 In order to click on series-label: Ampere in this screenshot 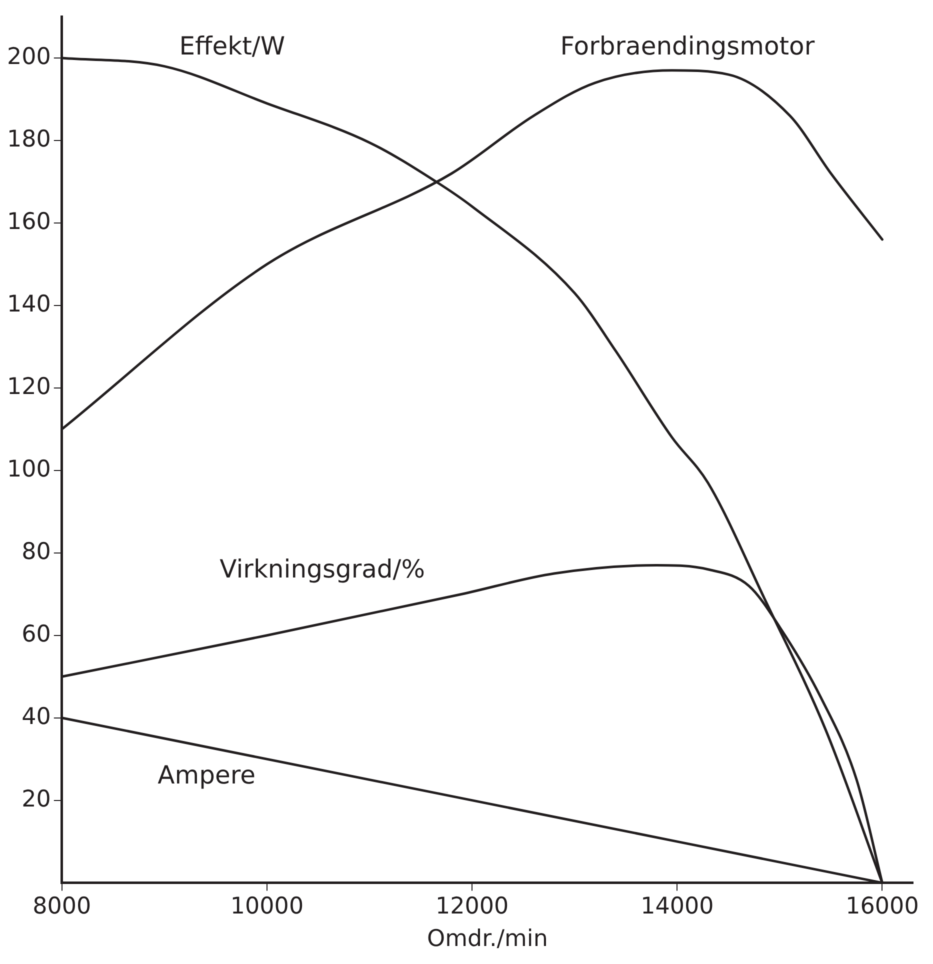, I will do `click(207, 775)`.